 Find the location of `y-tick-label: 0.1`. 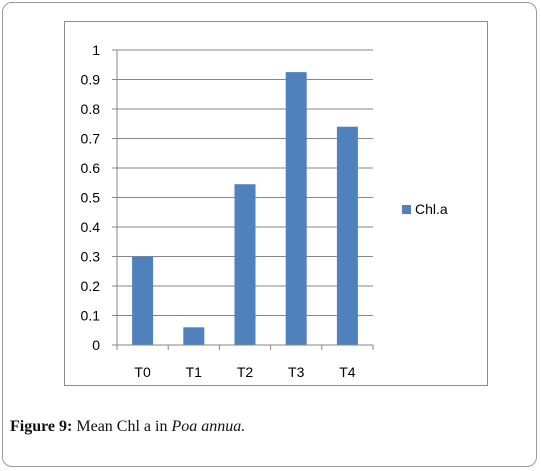

y-tick-label: 0.1 is located at coordinates (91, 316).